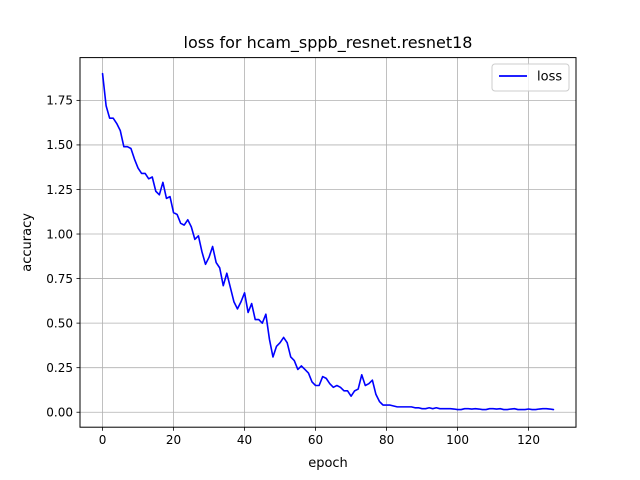  I want to click on x-tick-label: 0, so click(103, 440).